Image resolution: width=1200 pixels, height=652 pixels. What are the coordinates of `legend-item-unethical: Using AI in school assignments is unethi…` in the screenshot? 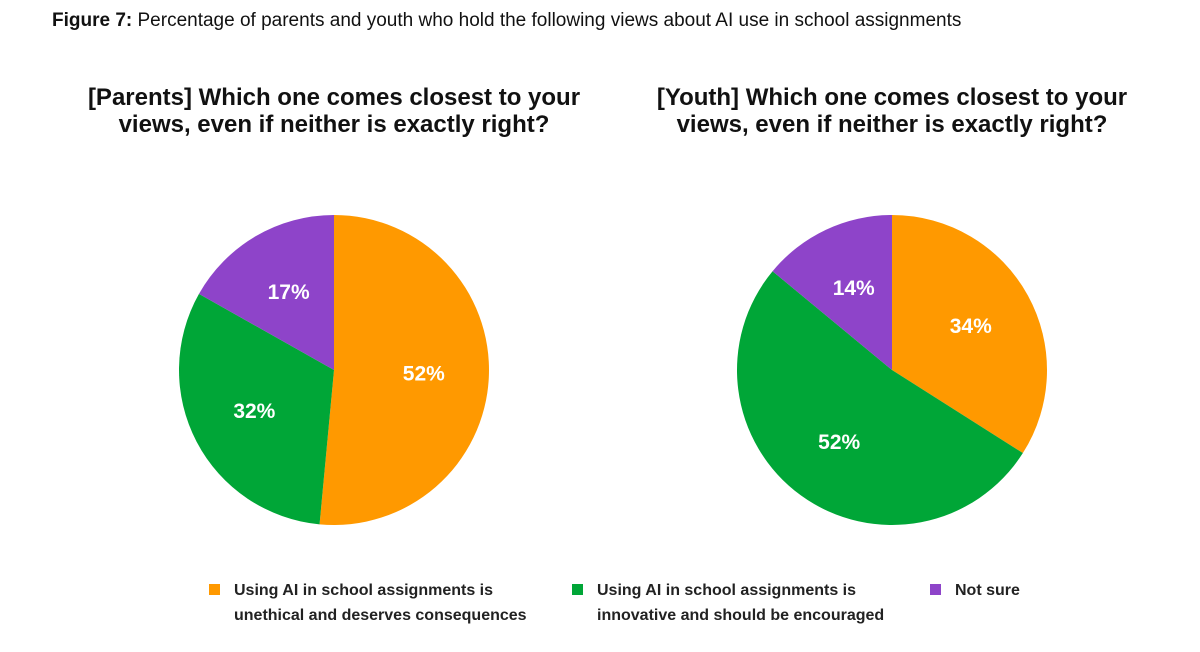 It's located at (369, 603).